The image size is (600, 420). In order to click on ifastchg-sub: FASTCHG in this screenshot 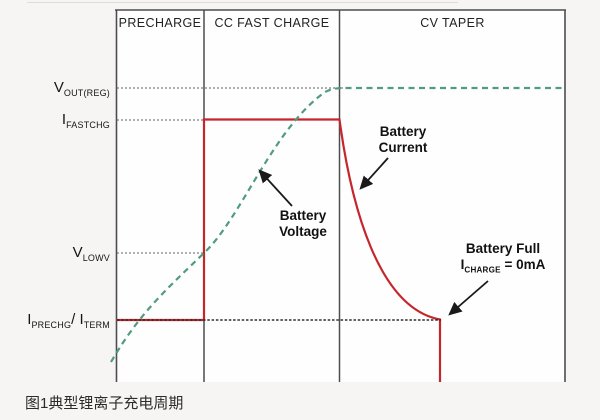, I will do `click(88, 125)`.